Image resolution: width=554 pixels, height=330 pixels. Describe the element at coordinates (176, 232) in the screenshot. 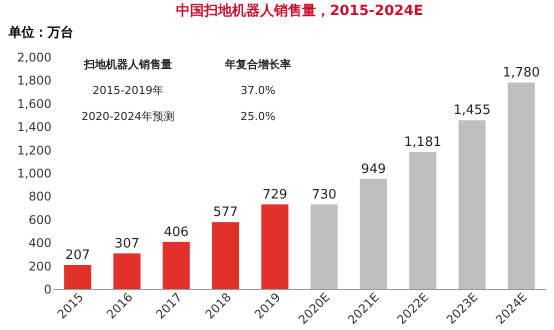

I see `data-label: 406` at that location.